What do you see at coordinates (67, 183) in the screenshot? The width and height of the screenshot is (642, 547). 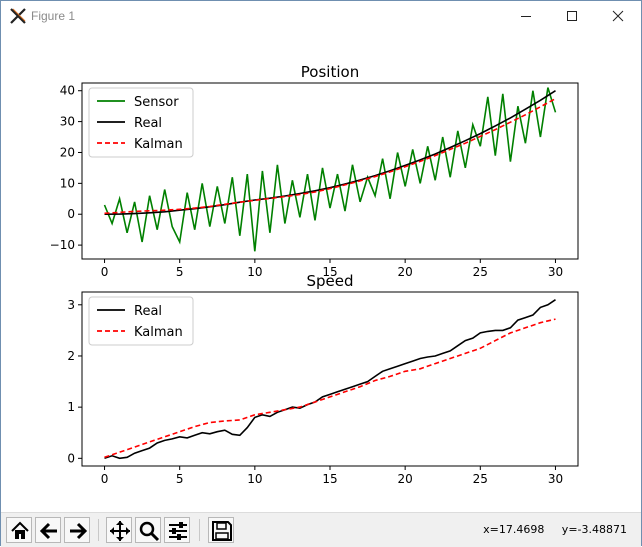 I see `y-tick-label: 10` at bounding box center [67, 183].